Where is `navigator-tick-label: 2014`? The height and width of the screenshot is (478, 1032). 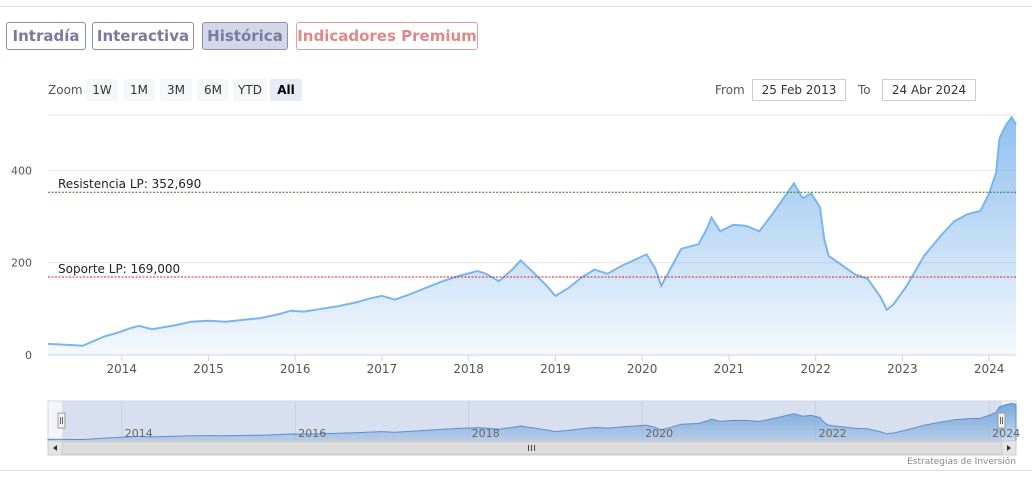 navigator-tick-label: 2014 is located at coordinates (139, 433).